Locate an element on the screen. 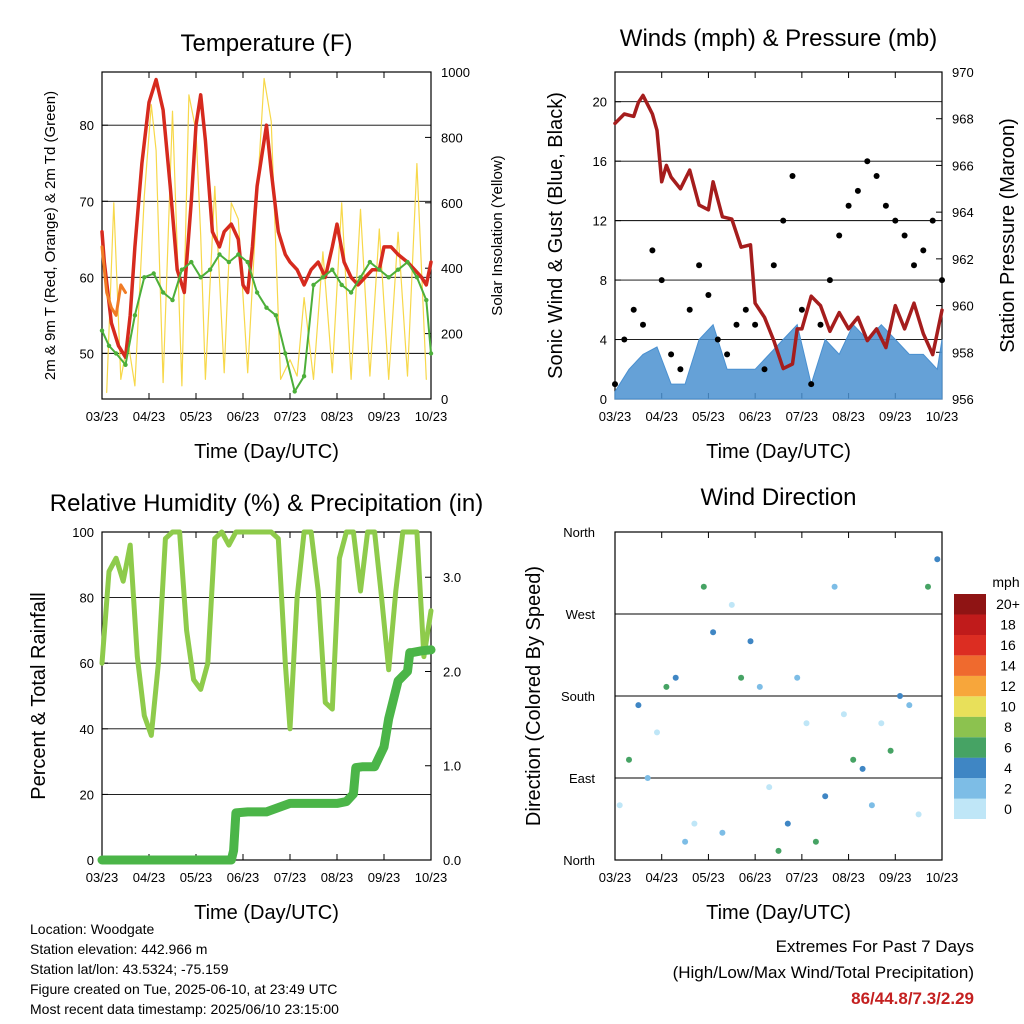 The height and width of the screenshot is (1024, 1024). temperature-ytick-label: 70 is located at coordinates (87, 201).